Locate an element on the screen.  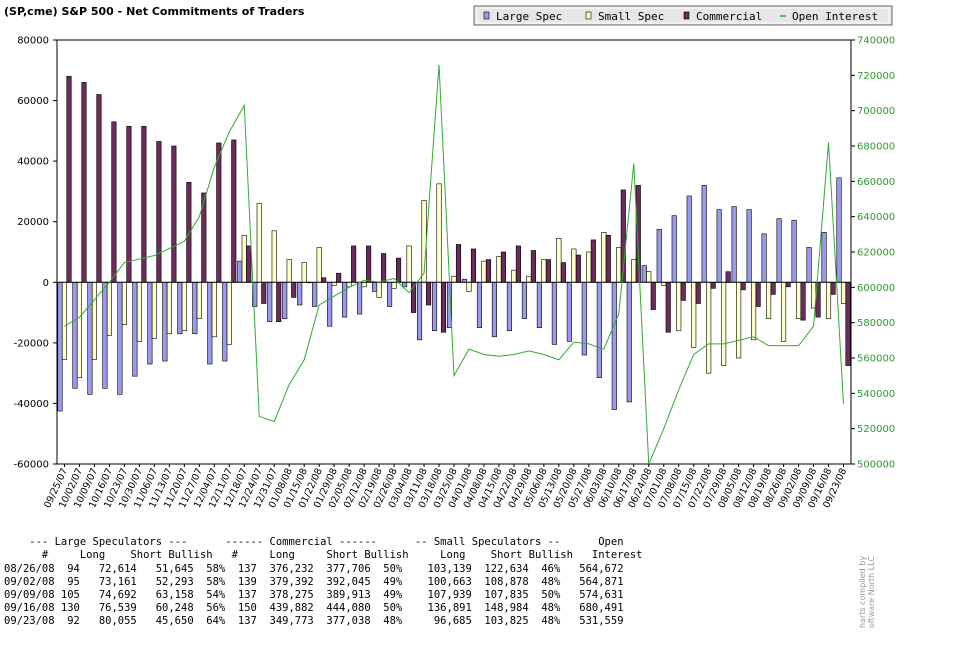
legend-label: Open Interest is located at coordinates (835, 16).